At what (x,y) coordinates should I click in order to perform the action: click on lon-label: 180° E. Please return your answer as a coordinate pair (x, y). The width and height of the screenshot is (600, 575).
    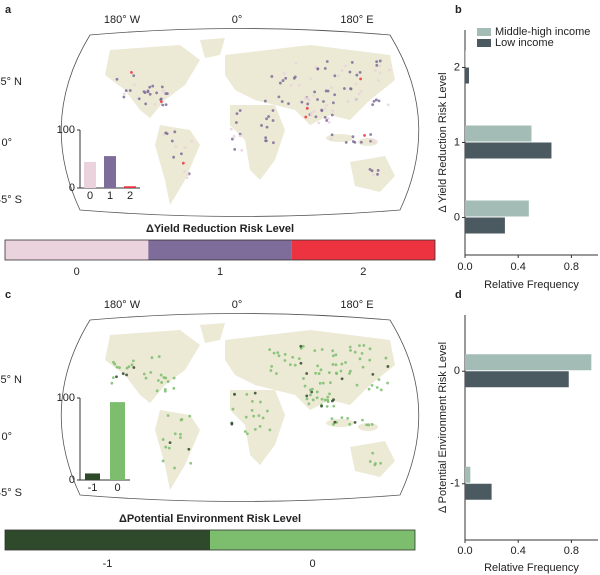
    Looking at the image, I should click on (356, 305).